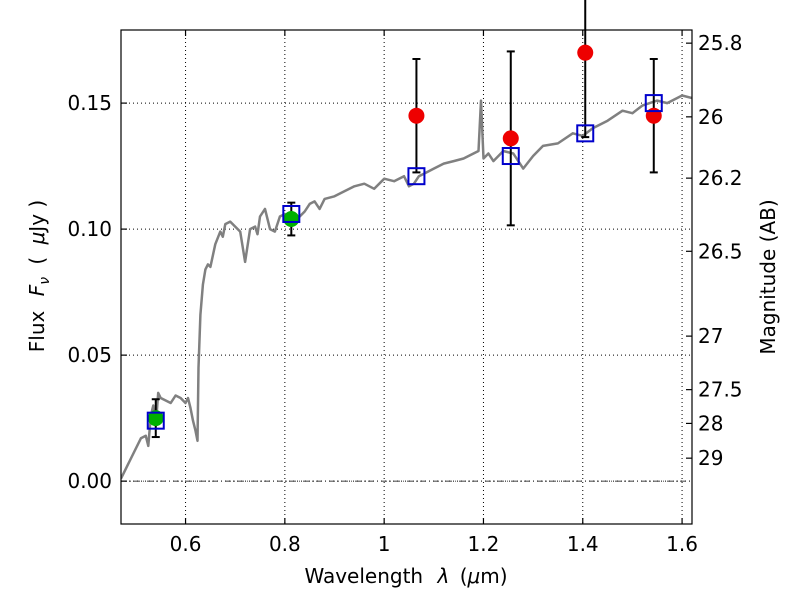 Image resolution: width=800 pixels, height=600 pixels. Describe the element at coordinates (97, 292) in the screenshot. I see `y-axis: 0.00 0.05 0.10 0.15` at that location.